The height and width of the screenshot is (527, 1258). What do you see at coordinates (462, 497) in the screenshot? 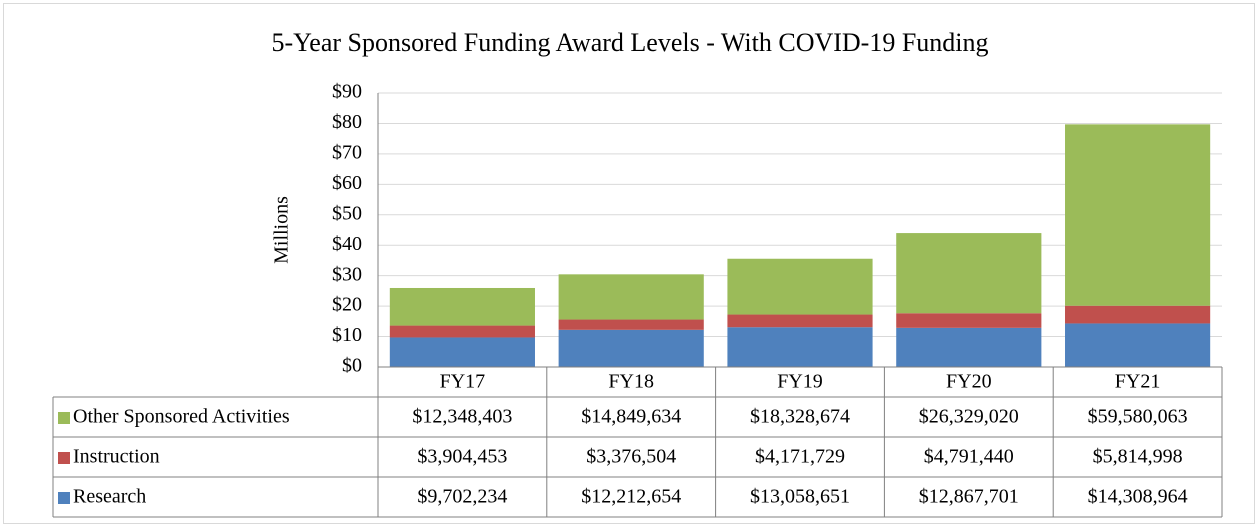
I see `table-value: $9,702,234` at bounding box center [462, 497].